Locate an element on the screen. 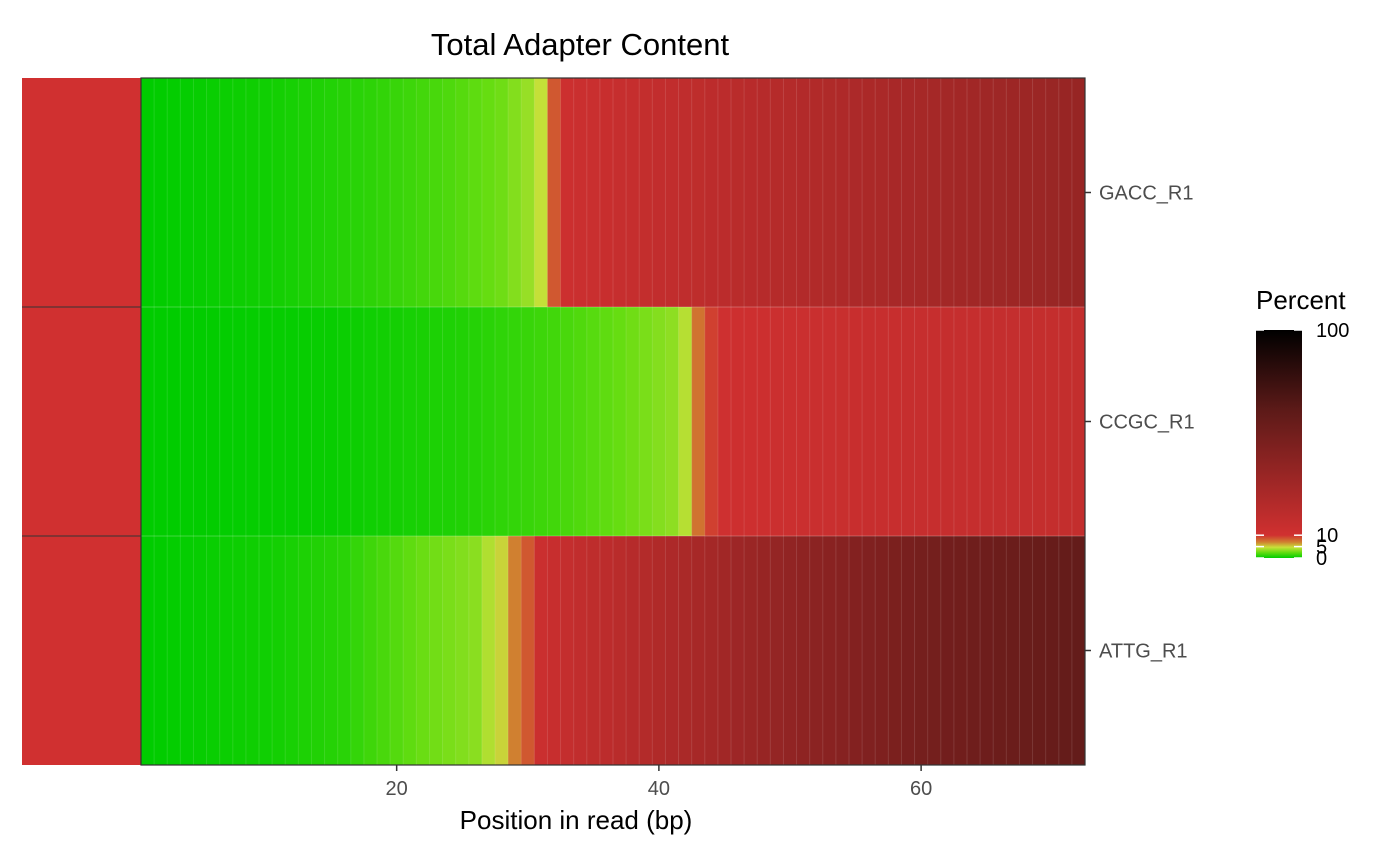 This screenshot has width=1400, height=866. x-tick-label: 20 is located at coordinates (397, 789).